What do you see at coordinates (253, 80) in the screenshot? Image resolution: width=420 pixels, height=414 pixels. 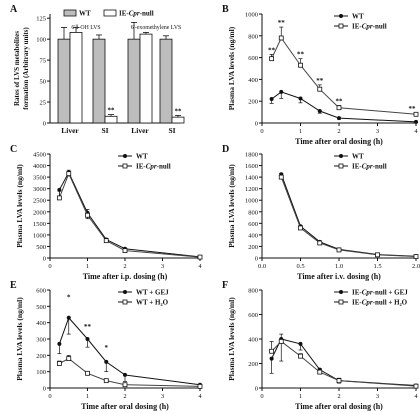 I see `y-tick-label: 400` at bounding box center [253, 80].